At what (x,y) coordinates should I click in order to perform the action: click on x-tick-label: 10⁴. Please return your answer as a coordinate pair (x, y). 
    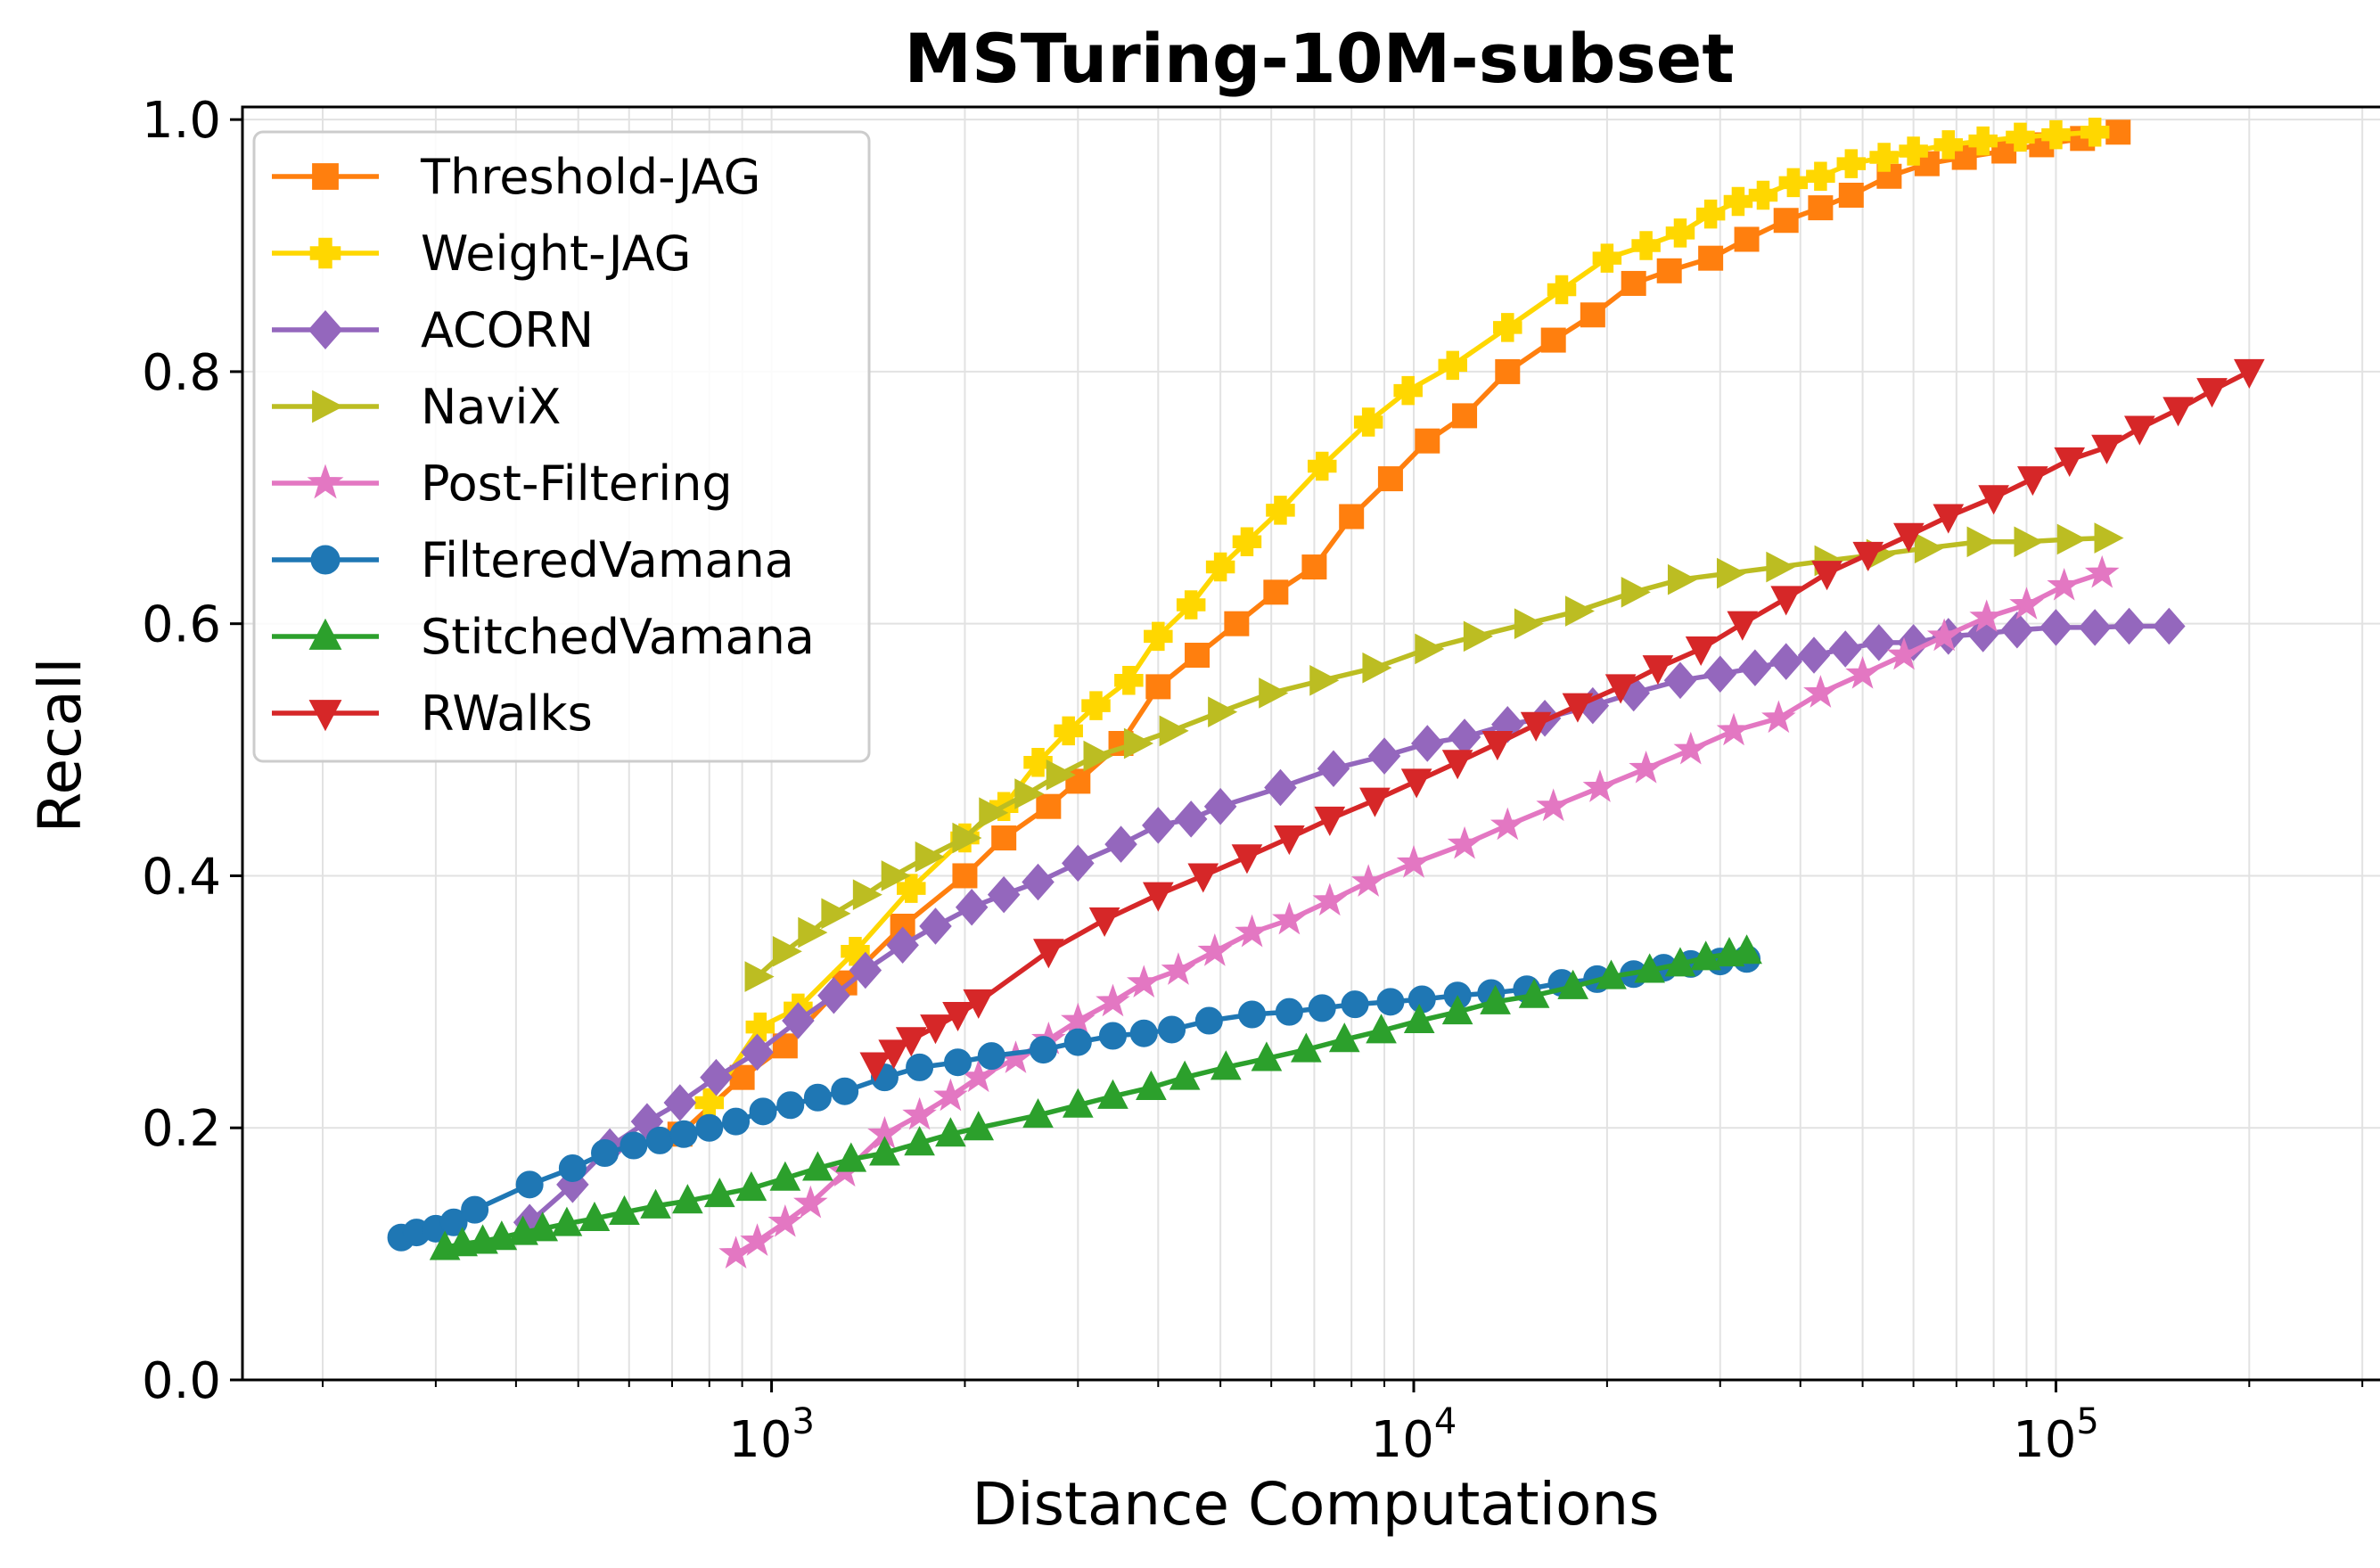
    Looking at the image, I should click on (1414, 1435).